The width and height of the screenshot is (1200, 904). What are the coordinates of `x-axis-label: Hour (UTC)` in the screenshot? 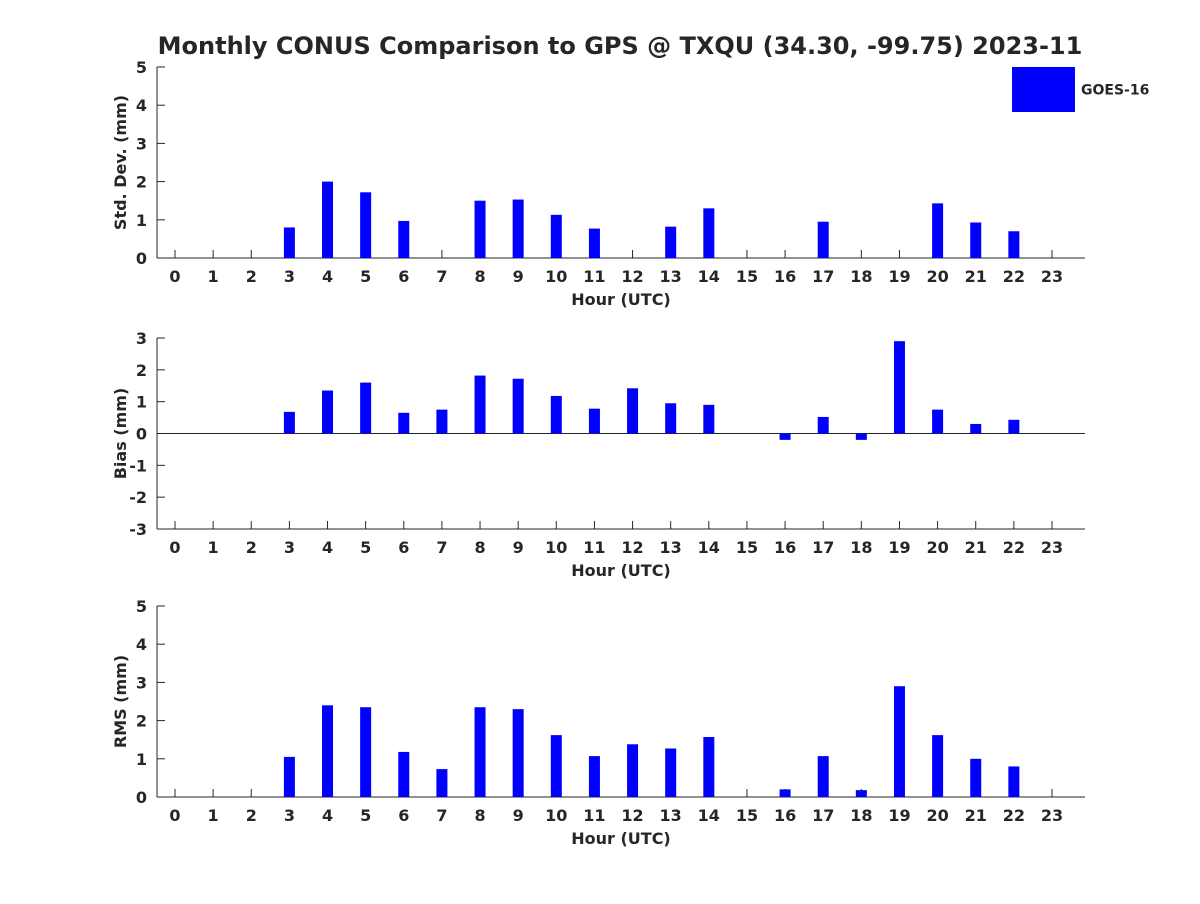 It's located at (621, 570).